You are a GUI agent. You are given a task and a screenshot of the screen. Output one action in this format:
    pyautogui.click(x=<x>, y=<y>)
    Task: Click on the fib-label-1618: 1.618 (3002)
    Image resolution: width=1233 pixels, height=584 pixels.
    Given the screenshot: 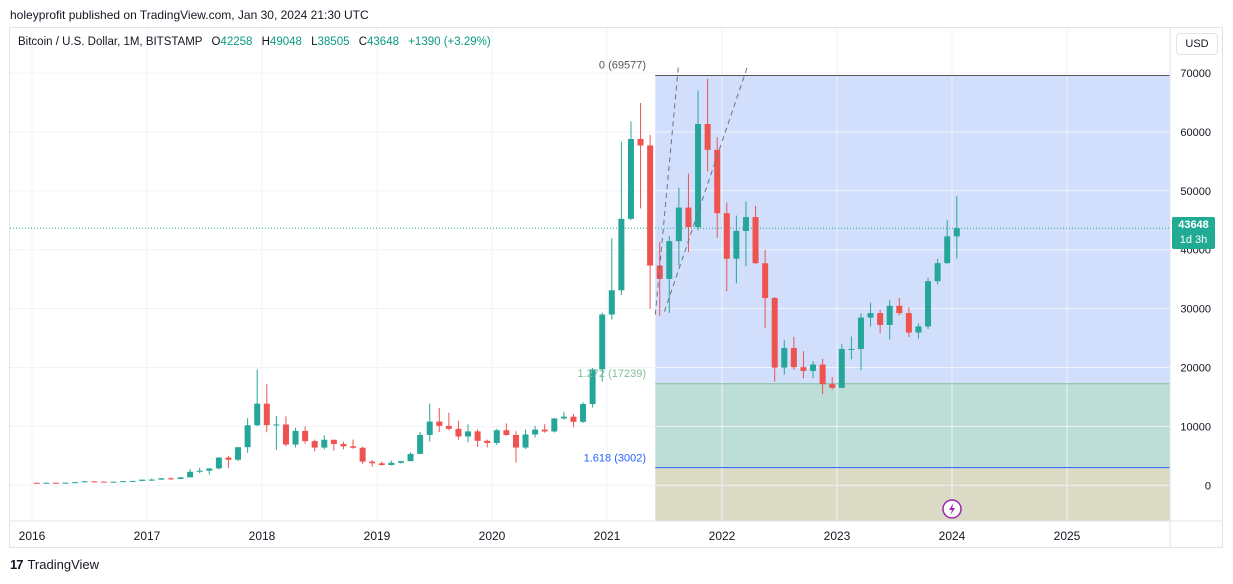 What is the action you would take?
    pyautogui.click(x=615, y=459)
    